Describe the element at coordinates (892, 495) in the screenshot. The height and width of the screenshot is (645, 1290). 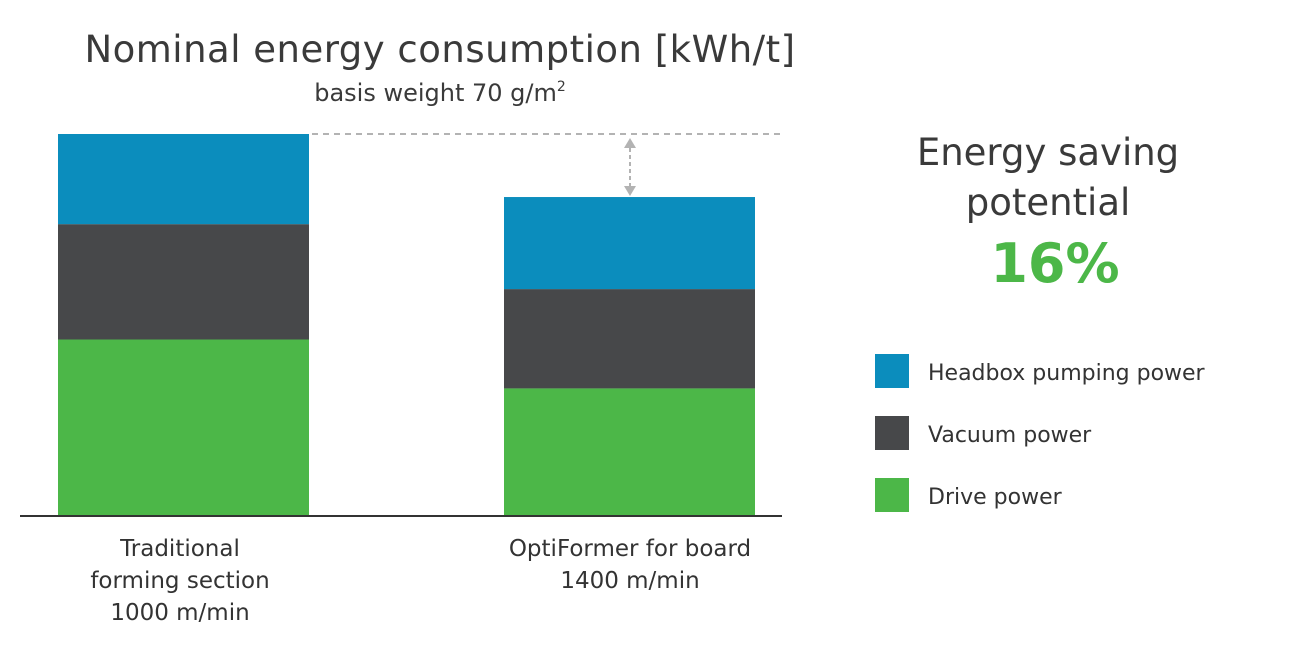
I see `legend-swatch-drive-power` at that location.